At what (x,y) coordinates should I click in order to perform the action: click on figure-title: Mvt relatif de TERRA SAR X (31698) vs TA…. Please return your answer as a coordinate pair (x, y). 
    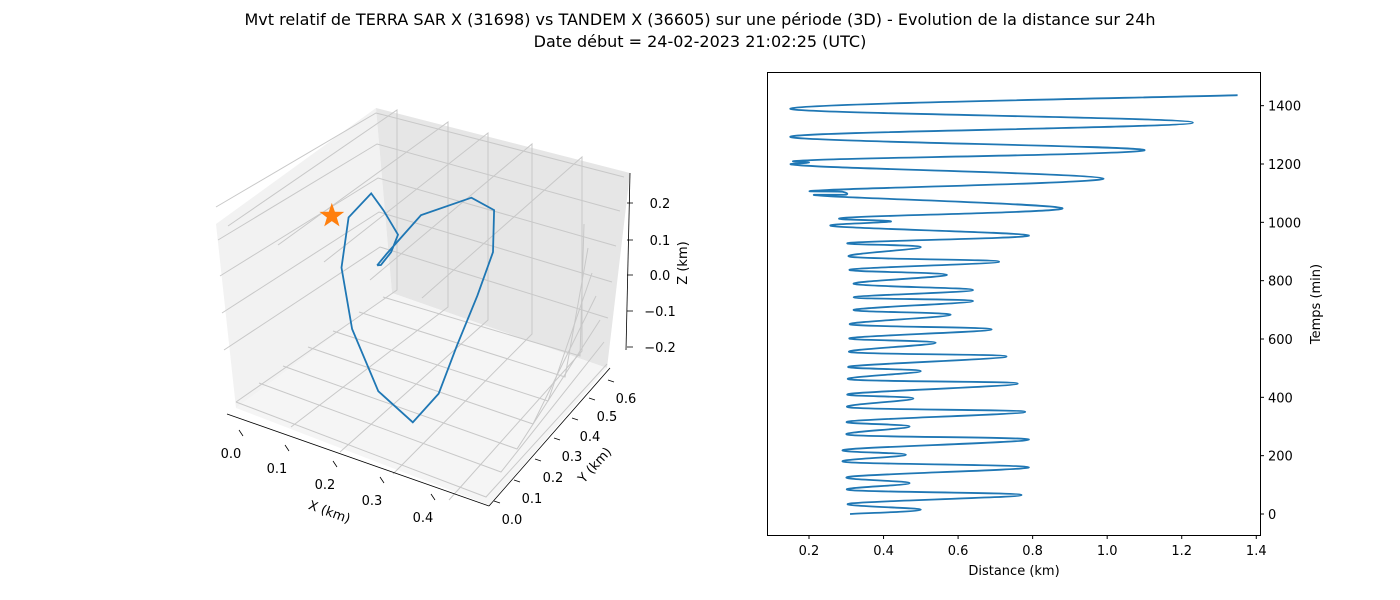
    Looking at the image, I should click on (700, 19).